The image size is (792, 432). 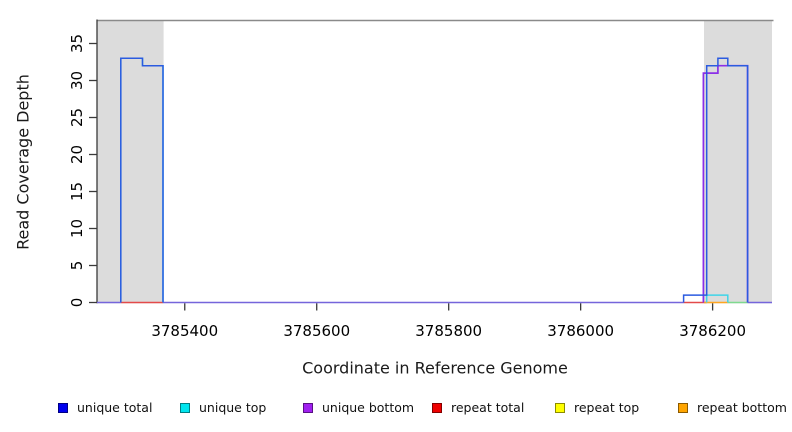 What do you see at coordinates (448, 331) in the screenshot?
I see `x-tick-label: 3785800` at bounding box center [448, 331].